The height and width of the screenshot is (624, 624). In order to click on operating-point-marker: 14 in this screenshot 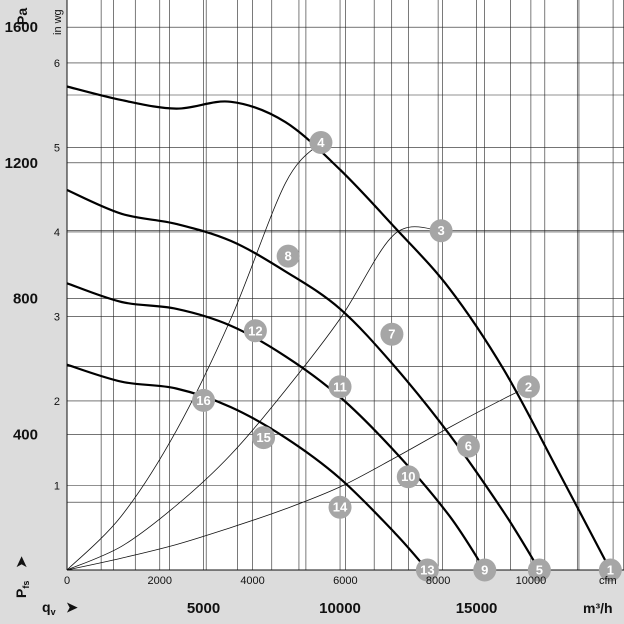, I will do `click(340, 507)`.